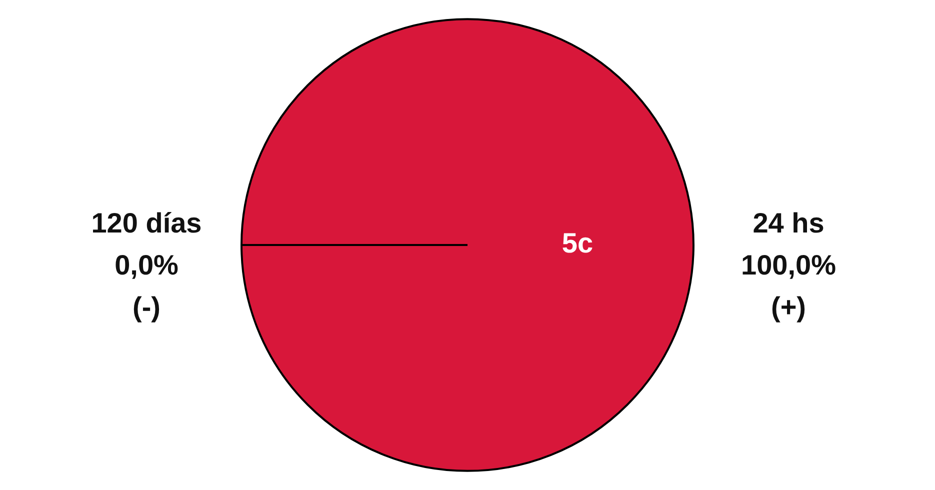  Describe the element at coordinates (788, 265) in the screenshot. I see `data-label: 100,0%` at that location.